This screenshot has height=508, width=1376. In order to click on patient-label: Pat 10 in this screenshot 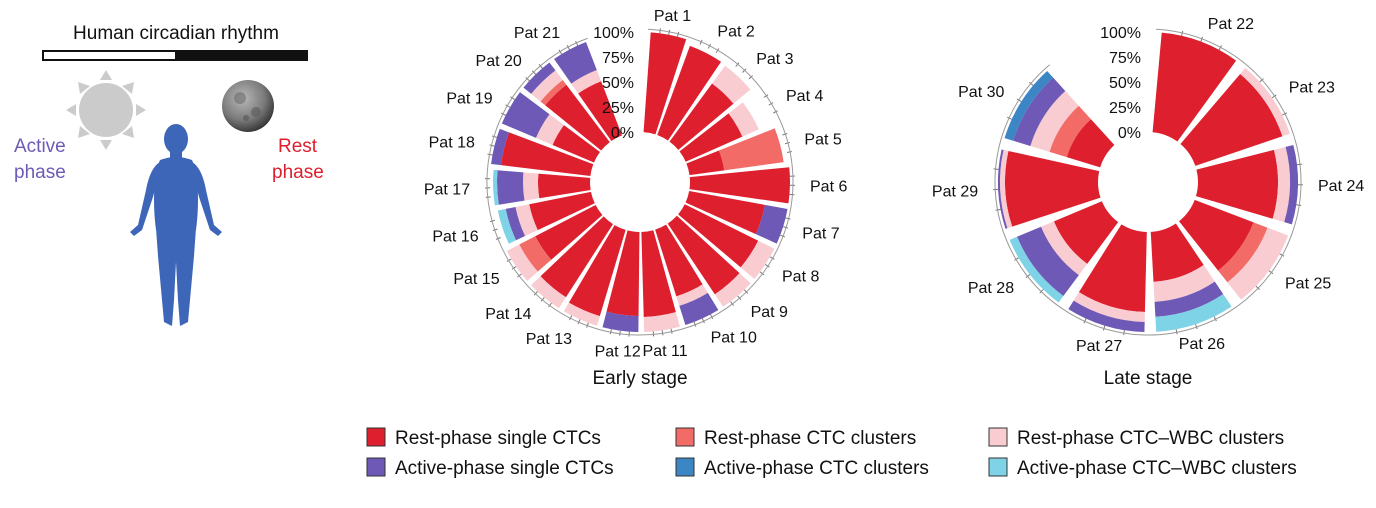, I will do `click(734, 338)`.